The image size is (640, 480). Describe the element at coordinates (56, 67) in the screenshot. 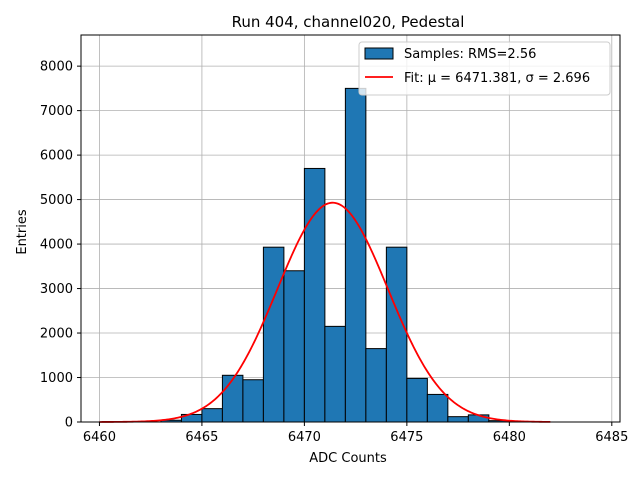

I see `y-tick-label: 8000` at that location.